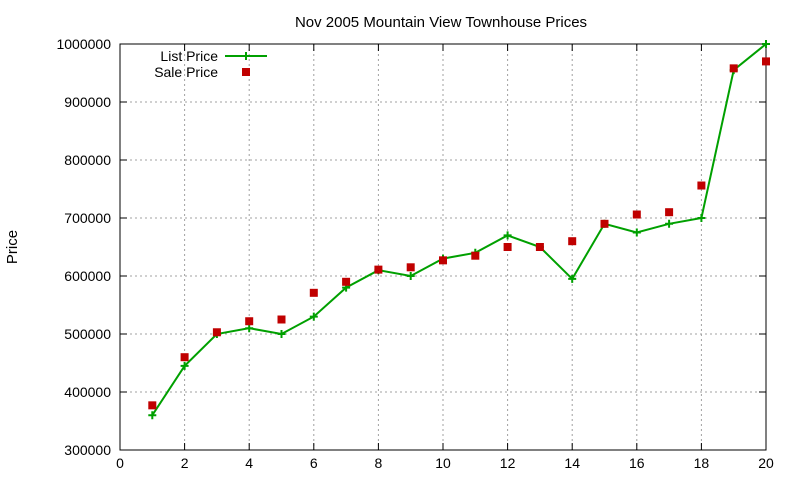  What do you see at coordinates (87, 334) in the screenshot?
I see `y-tick-label: 500000` at bounding box center [87, 334].